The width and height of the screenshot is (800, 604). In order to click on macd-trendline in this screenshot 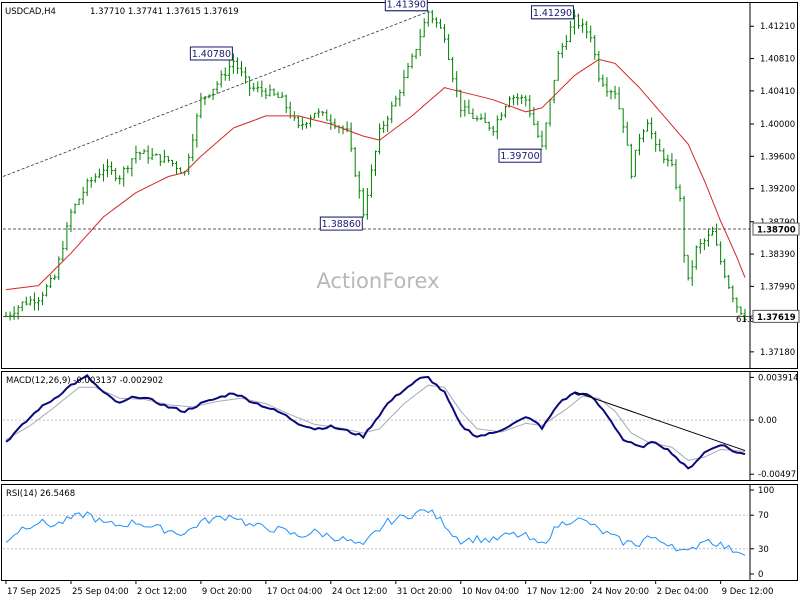, I will do `click(660, 421)`.